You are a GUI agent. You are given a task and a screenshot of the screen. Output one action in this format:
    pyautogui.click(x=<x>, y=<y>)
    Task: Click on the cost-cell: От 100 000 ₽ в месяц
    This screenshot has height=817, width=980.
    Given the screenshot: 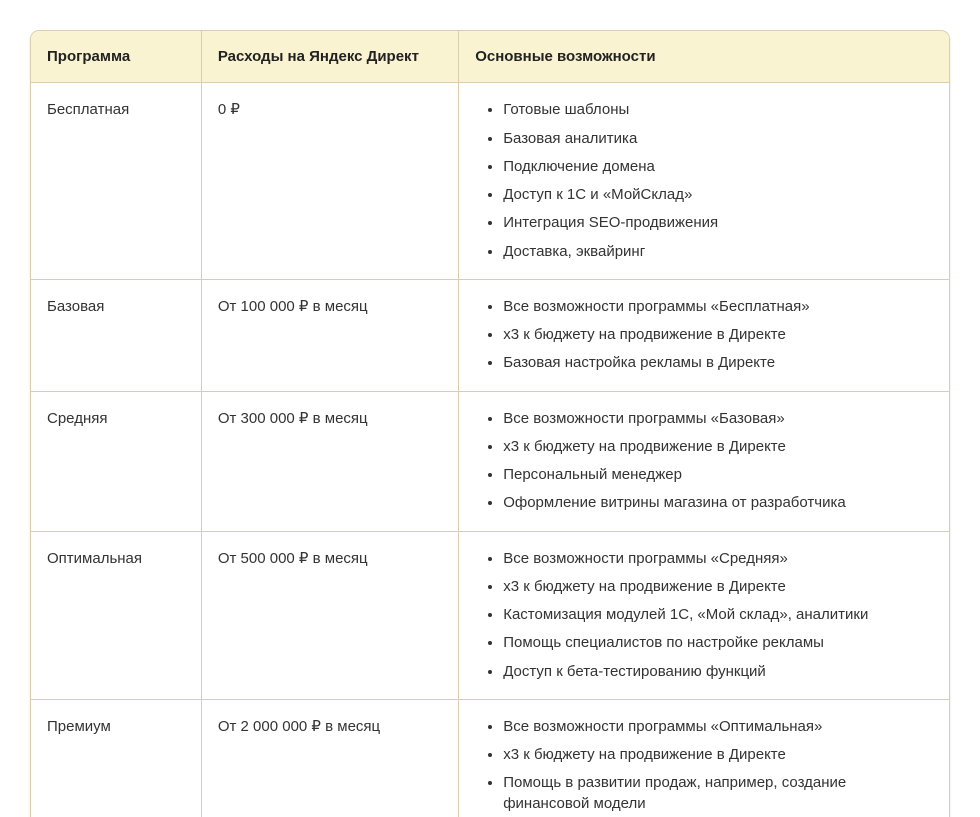 What is the action you would take?
    pyautogui.click(x=329, y=334)
    